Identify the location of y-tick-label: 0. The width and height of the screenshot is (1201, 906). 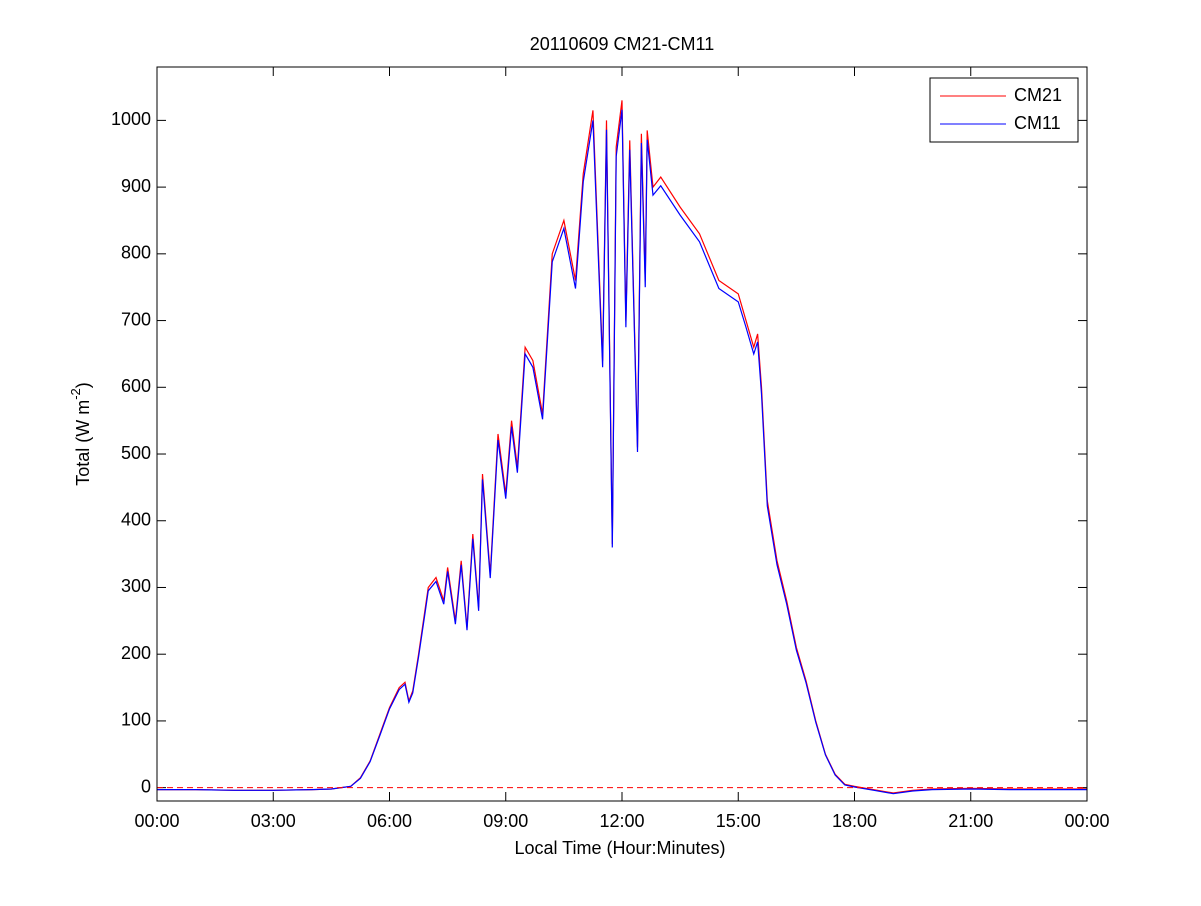
(146, 786).